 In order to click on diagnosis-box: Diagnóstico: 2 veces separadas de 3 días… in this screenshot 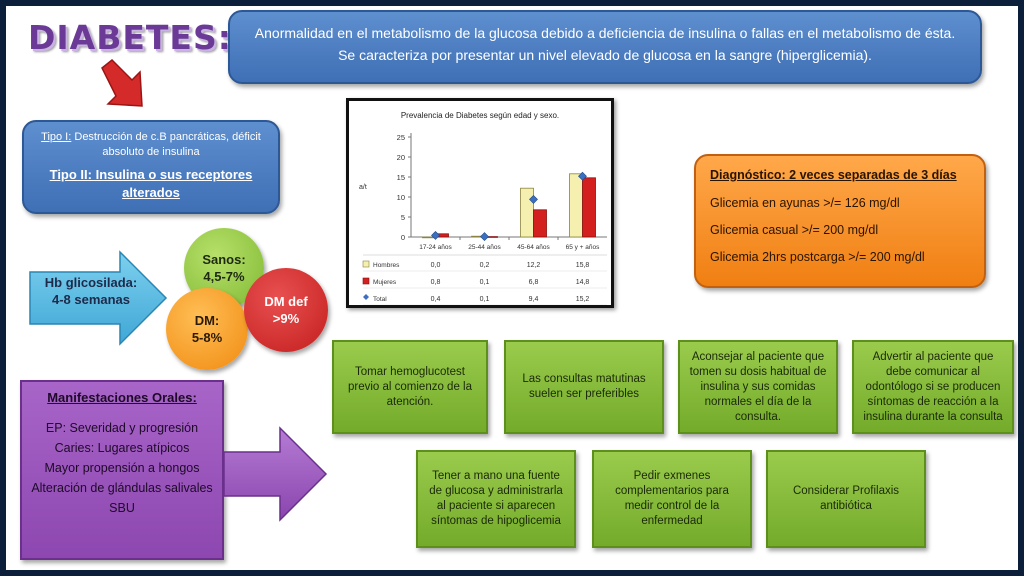, I will do `click(840, 221)`.